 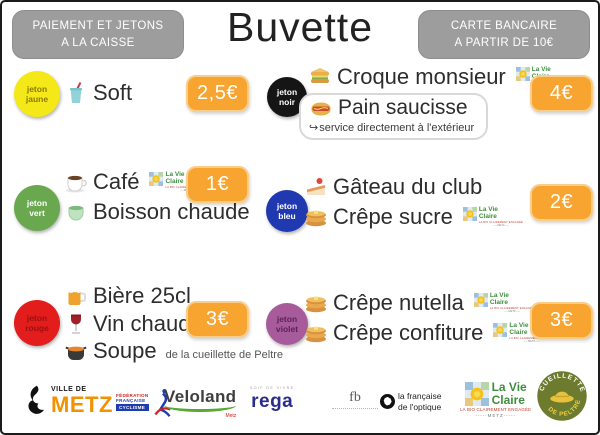 I want to click on rega-name: rega, so click(x=272, y=401).